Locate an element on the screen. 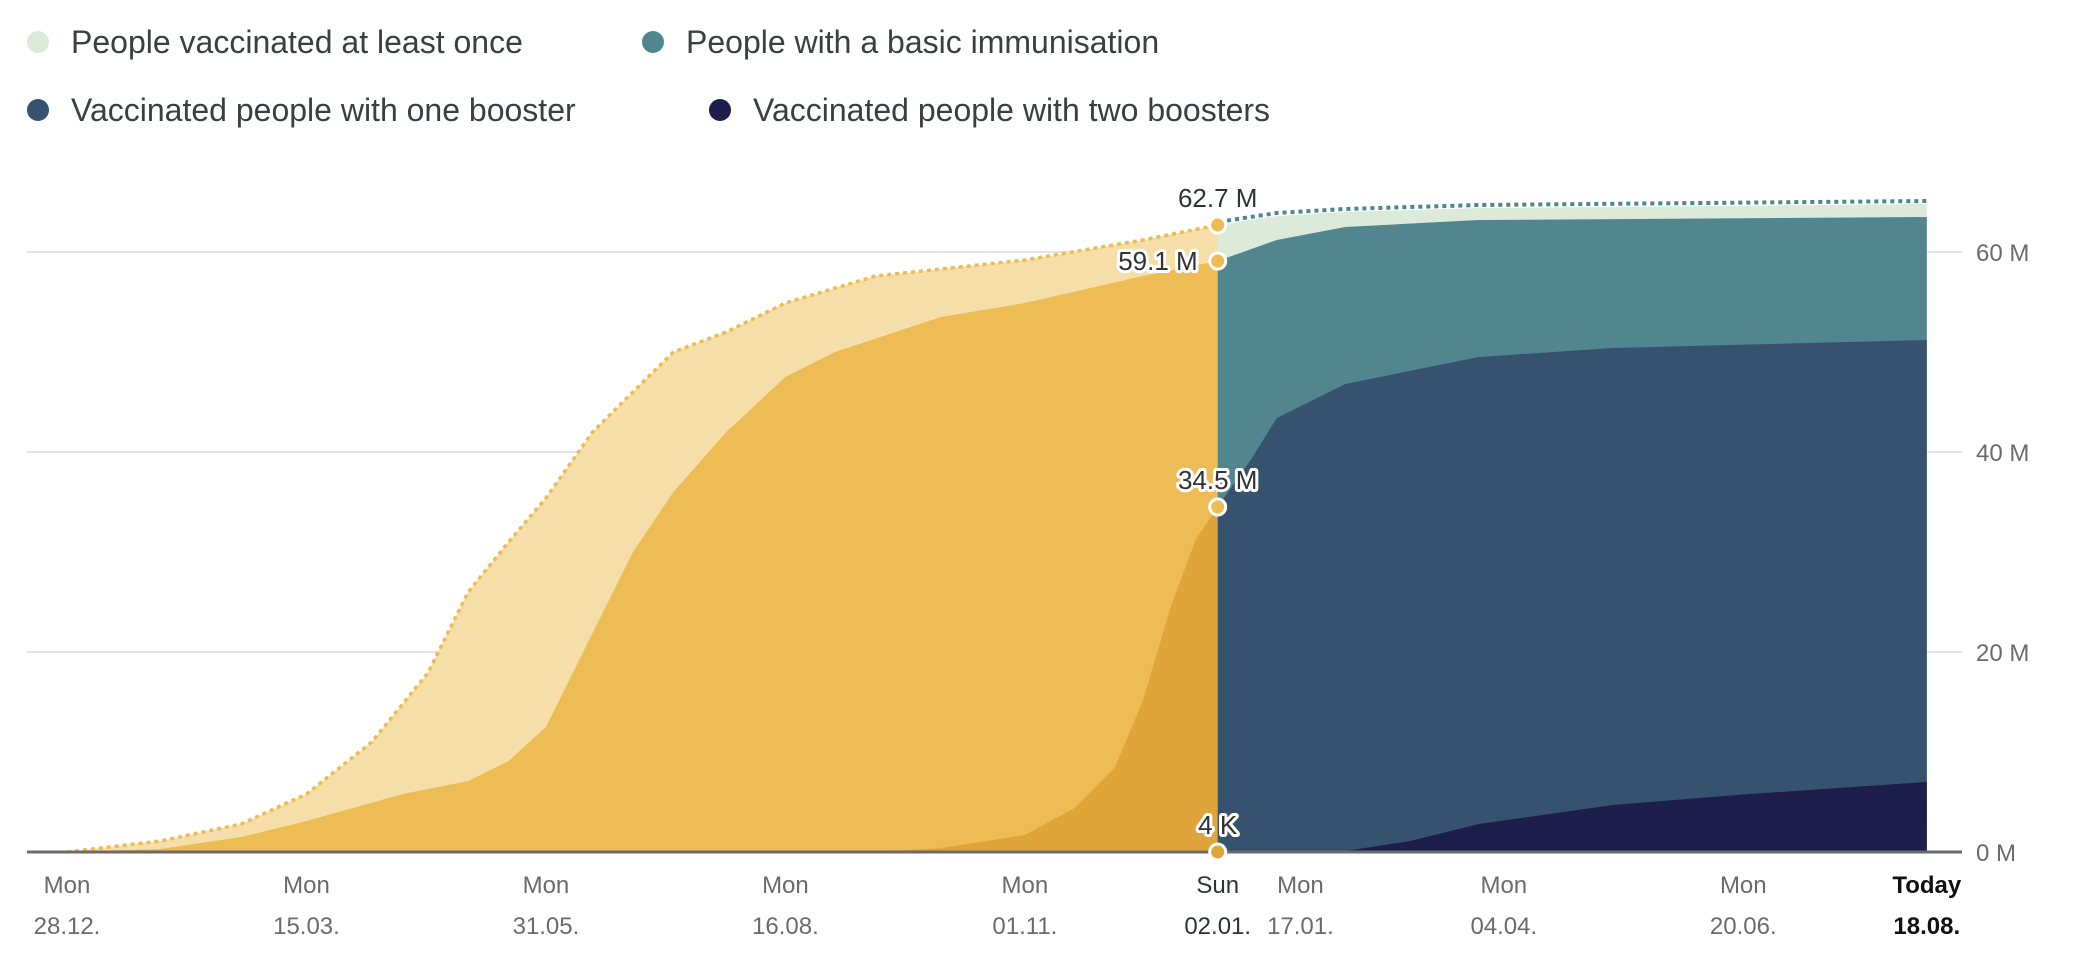  legend-item: People vaccinated at least once is located at coordinates (275, 42).